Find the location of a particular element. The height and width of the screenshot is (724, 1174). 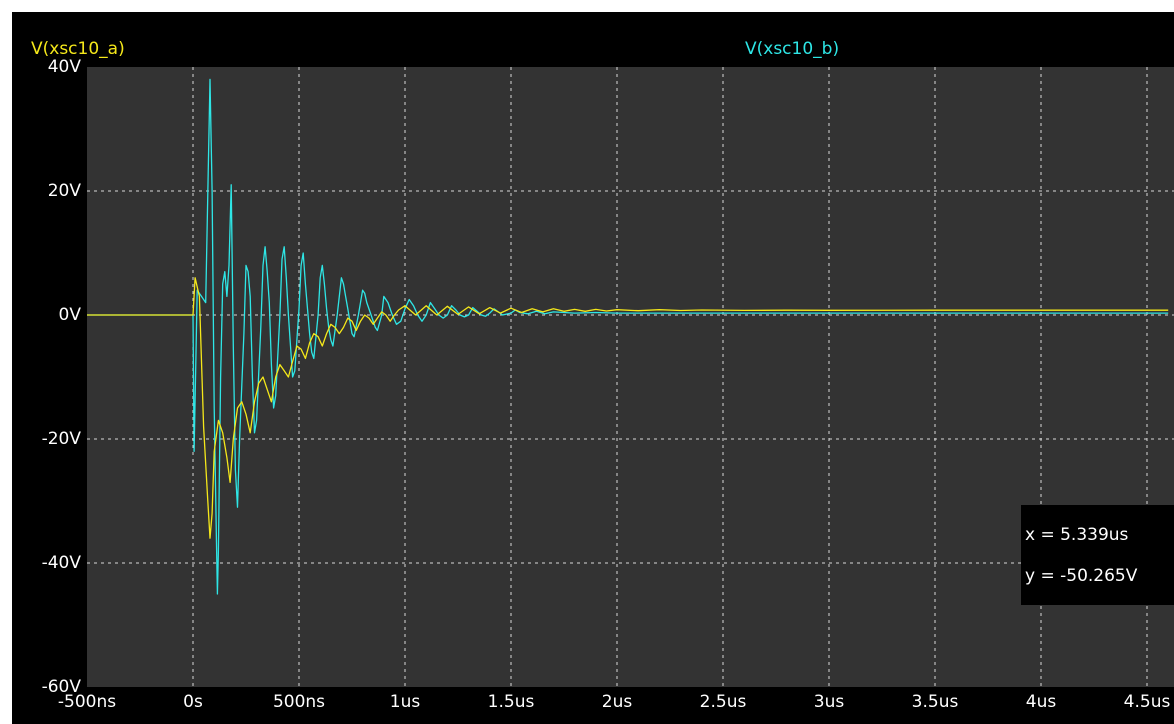

y-tick-label: 0V is located at coordinates (70, 315).